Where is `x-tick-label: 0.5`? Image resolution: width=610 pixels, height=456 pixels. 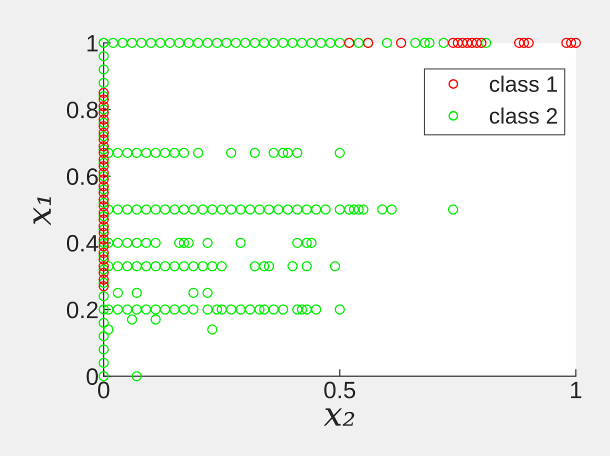
x-tick-label: 0.5 is located at coordinates (340, 390).